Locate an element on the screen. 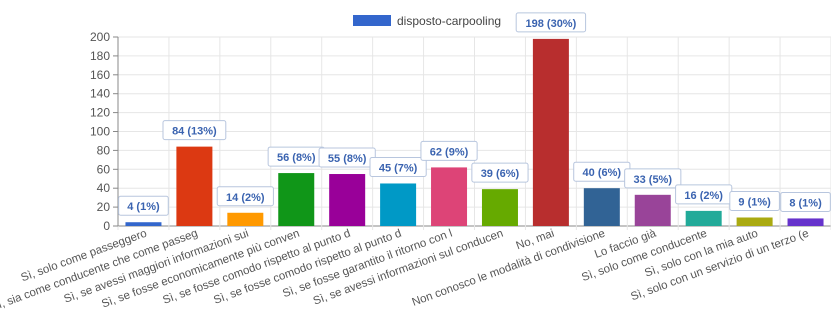 The height and width of the screenshot is (334, 831). data-label-text: 4 (1%) is located at coordinates (143, 207).